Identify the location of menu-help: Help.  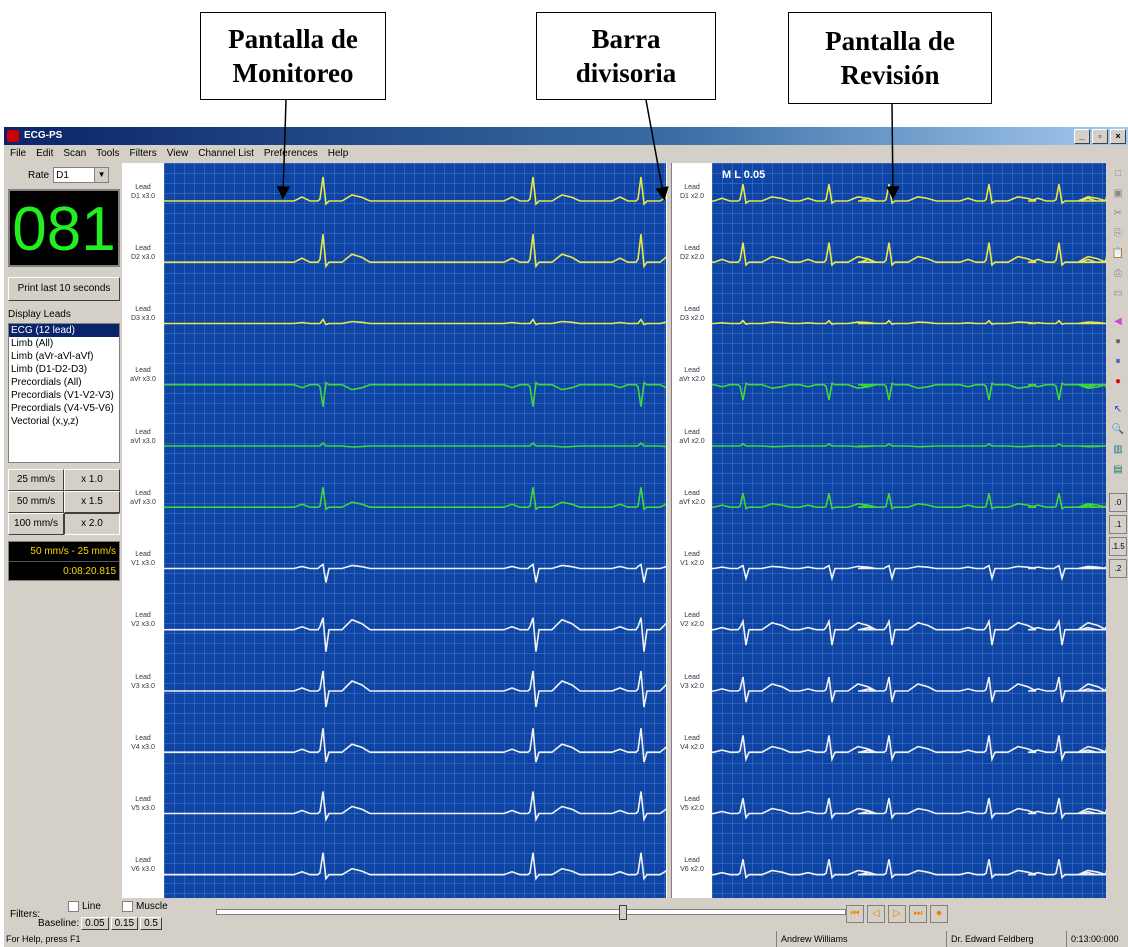
(338, 153).